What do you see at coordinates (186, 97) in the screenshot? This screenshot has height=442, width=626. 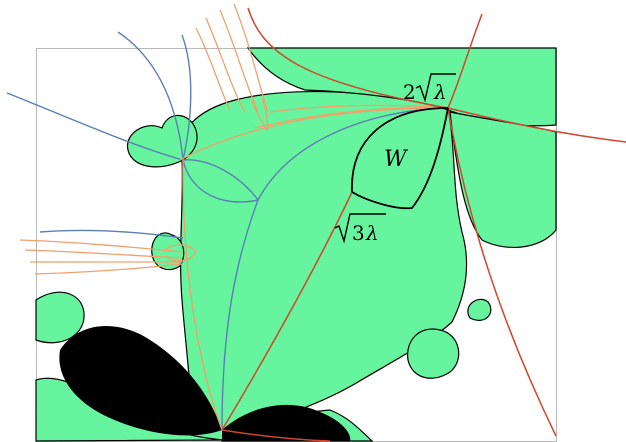 I see `blue-curve-upper` at bounding box center [186, 97].